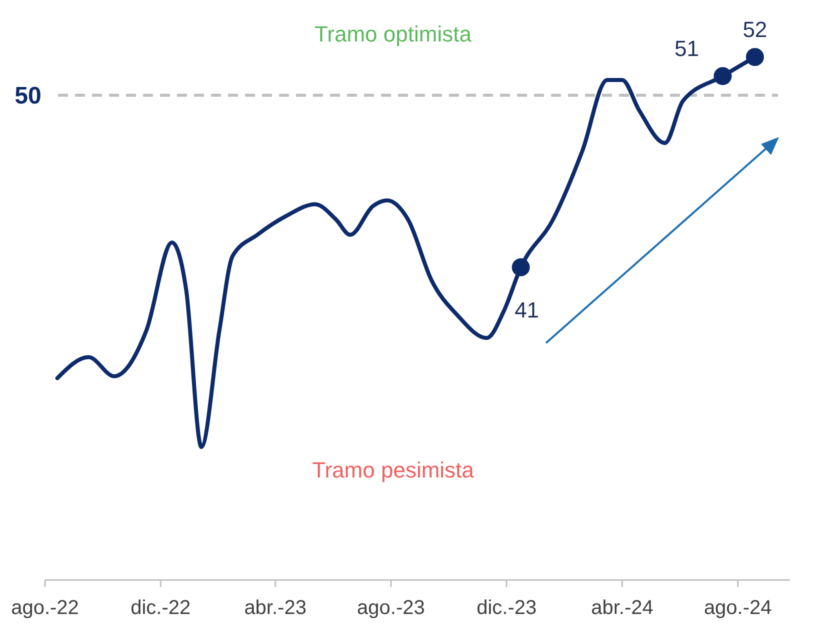  What do you see at coordinates (45, 608) in the screenshot?
I see `x-tick-label: ago.-22` at bounding box center [45, 608].